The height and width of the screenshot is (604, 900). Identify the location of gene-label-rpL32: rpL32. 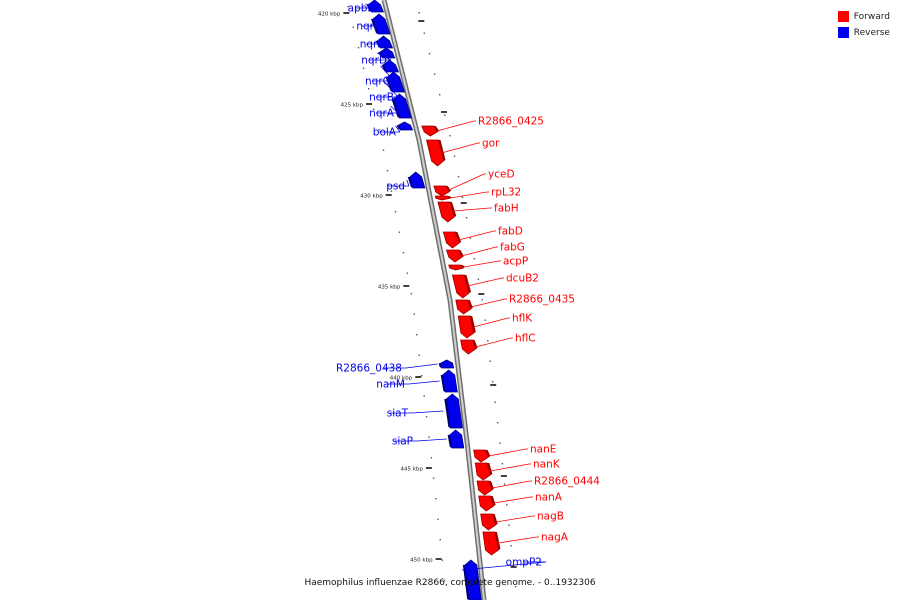
(506, 193).